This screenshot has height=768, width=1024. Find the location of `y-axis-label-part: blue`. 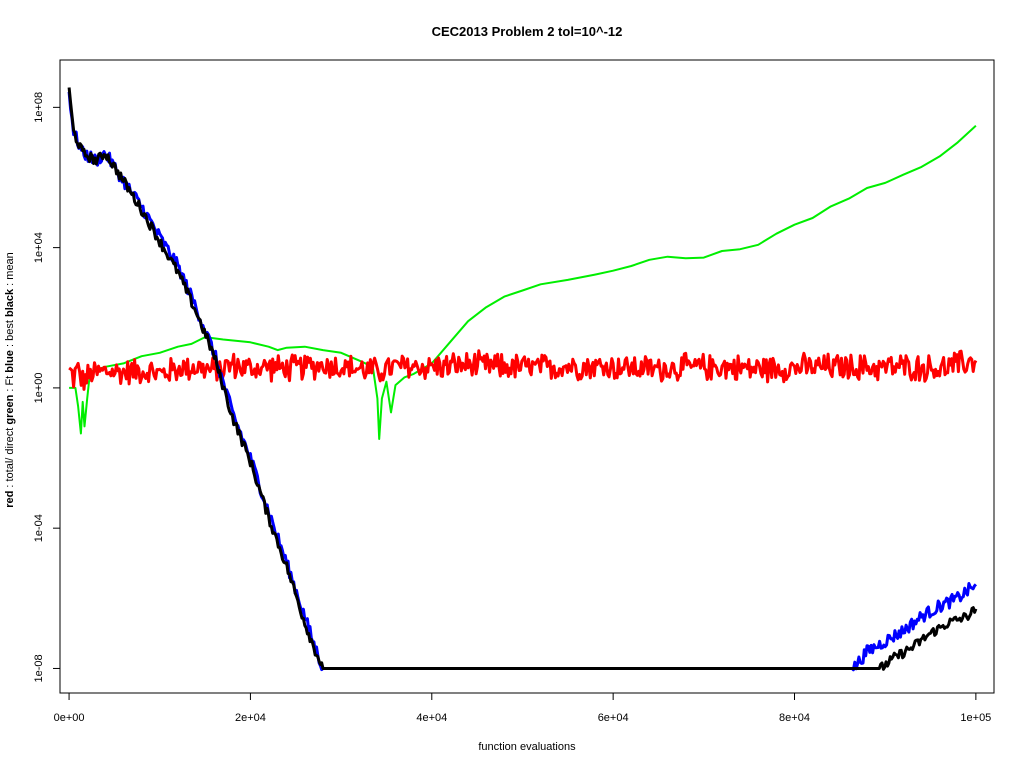

y-axis-label-part: blue is located at coordinates (10, 361).